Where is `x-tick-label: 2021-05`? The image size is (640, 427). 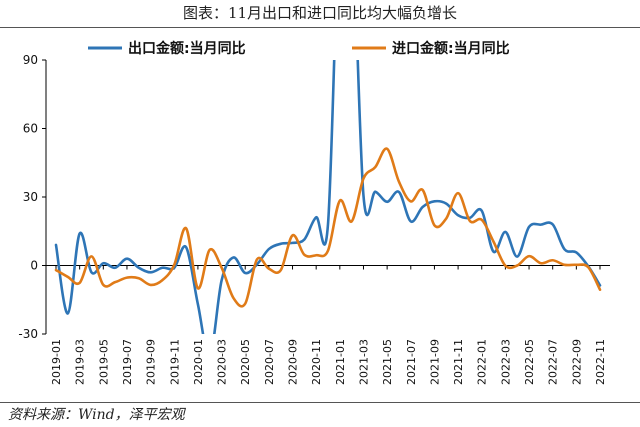 x-tick-label: 2021-05 is located at coordinates (387, 362).